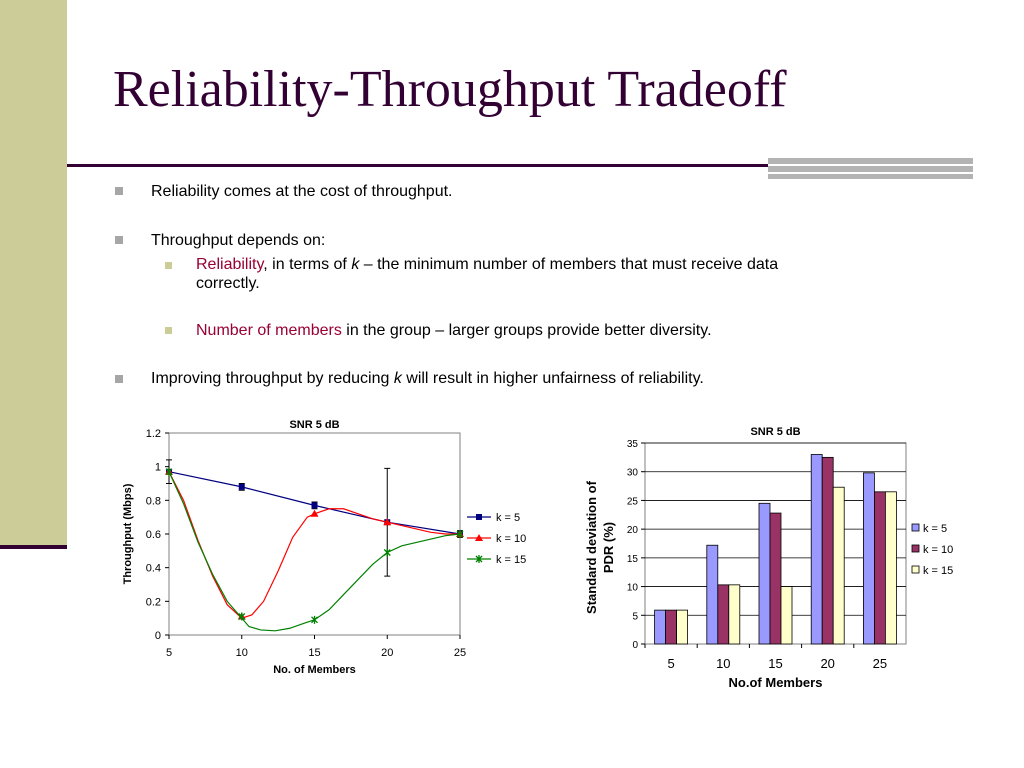  I want to click on y-tick-label: 30, so click(633, 473).